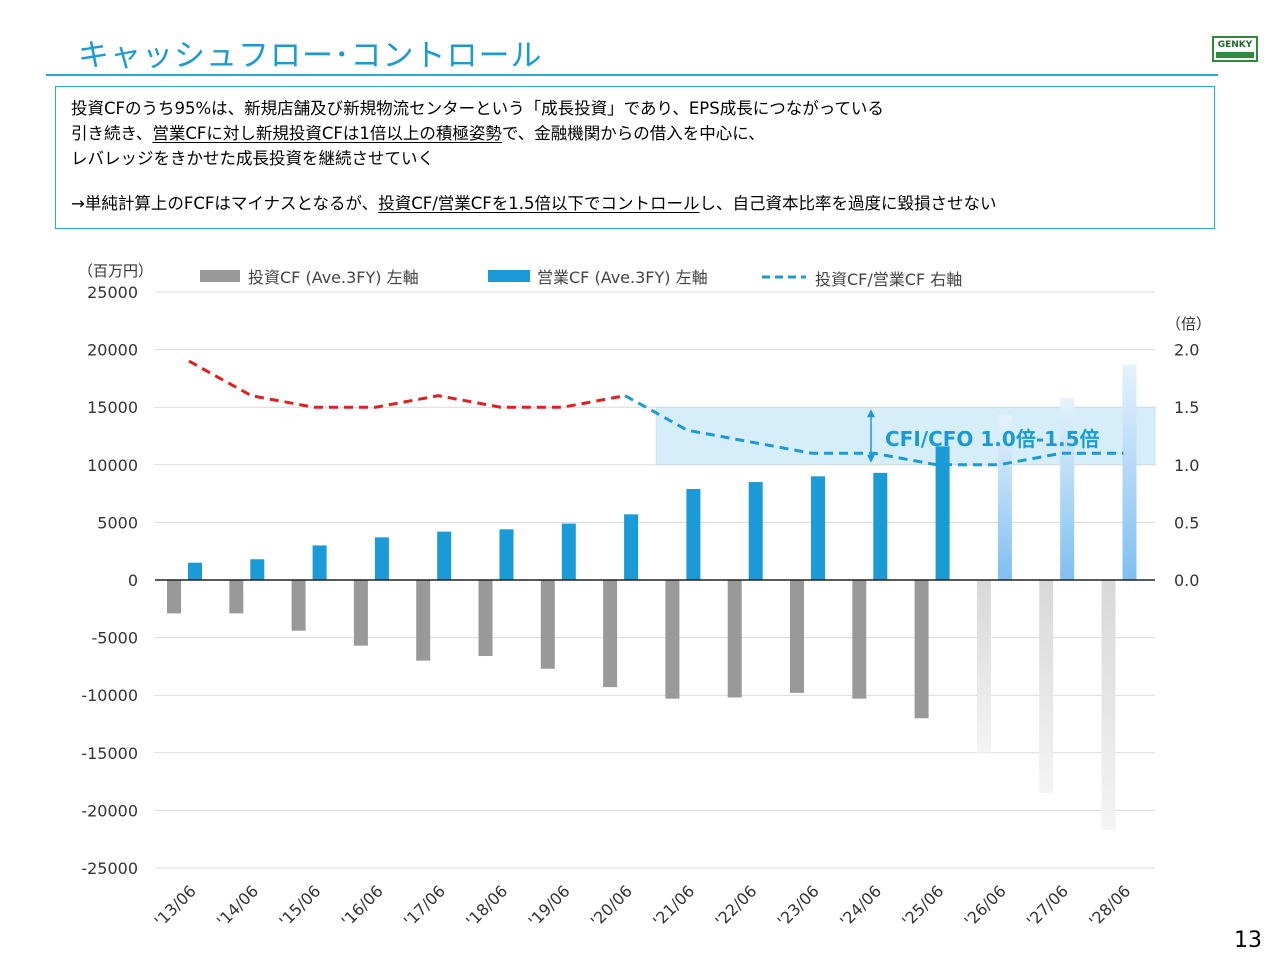 The height and width of the screenshot is (960, 1280). What do you see at coordinates (299, 905) in the screenshot?
I see `category-label: '15/06` at bounding box center [299, 905].